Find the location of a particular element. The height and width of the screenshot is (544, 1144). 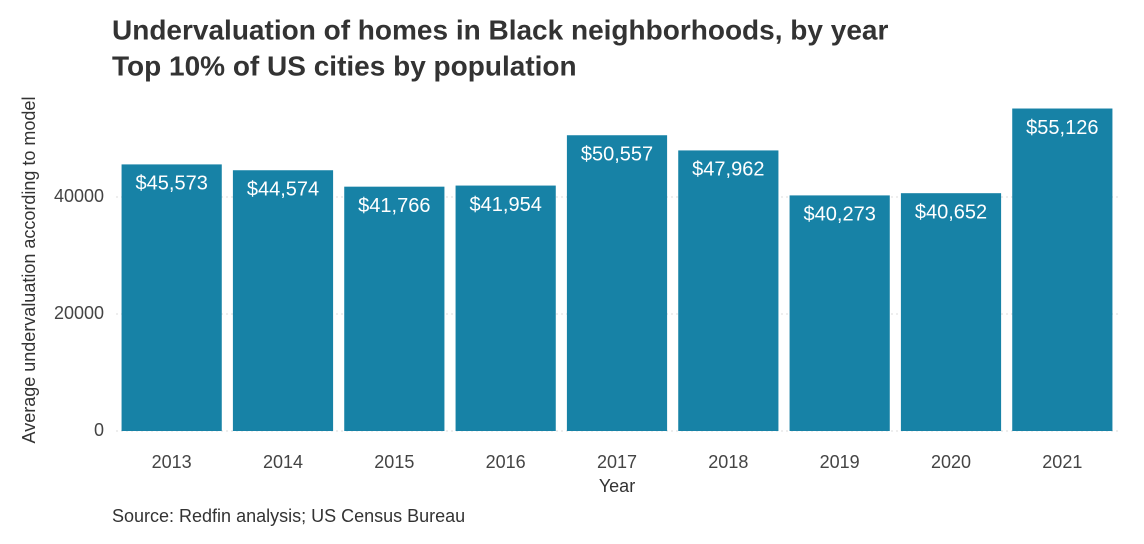

x-tick-label: 2021 is located at coordinates (1062, 462).